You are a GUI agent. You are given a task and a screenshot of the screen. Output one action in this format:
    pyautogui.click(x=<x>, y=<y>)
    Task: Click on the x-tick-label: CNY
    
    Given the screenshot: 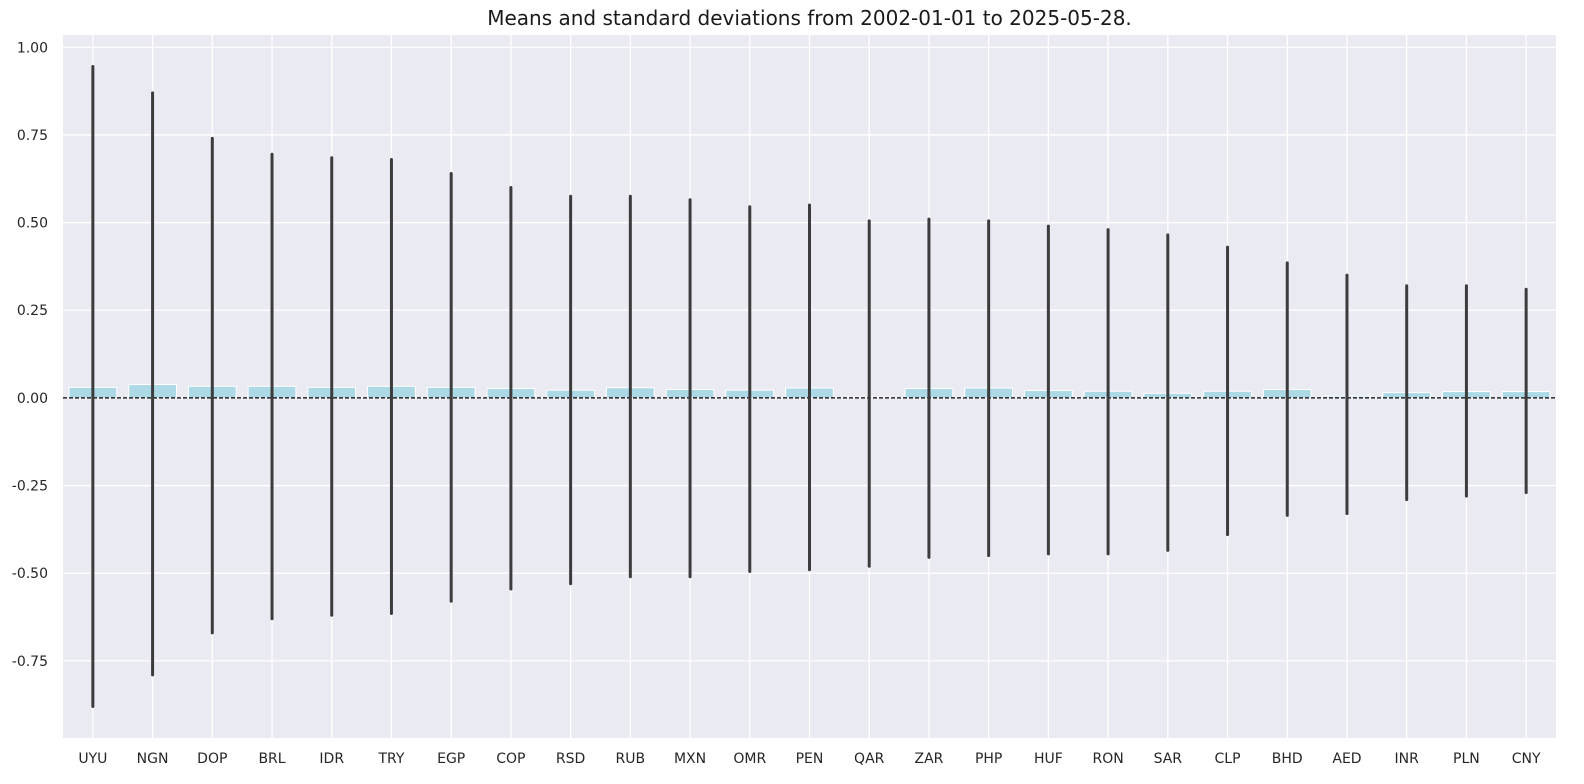 What is the action you would take?
    pyautogui.click(x=1526, y=759)
    